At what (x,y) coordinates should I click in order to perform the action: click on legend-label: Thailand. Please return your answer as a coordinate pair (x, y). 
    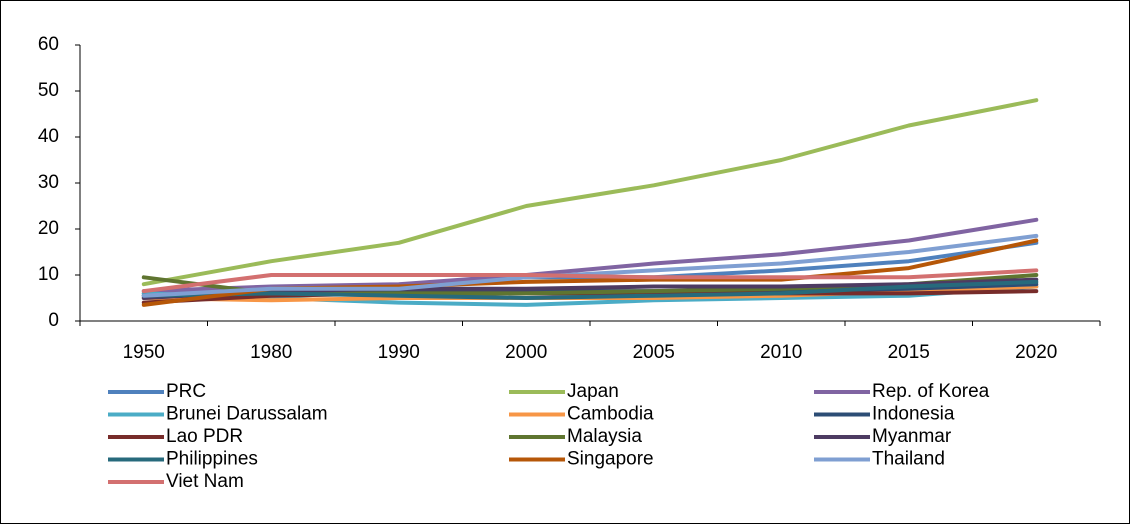
    Looking at the image, I should click on (908, 459).